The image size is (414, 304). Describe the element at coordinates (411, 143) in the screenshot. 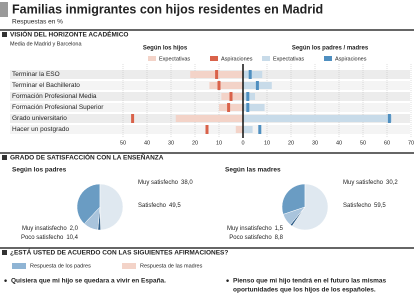

I see `x-tick-label: 70` at that location.